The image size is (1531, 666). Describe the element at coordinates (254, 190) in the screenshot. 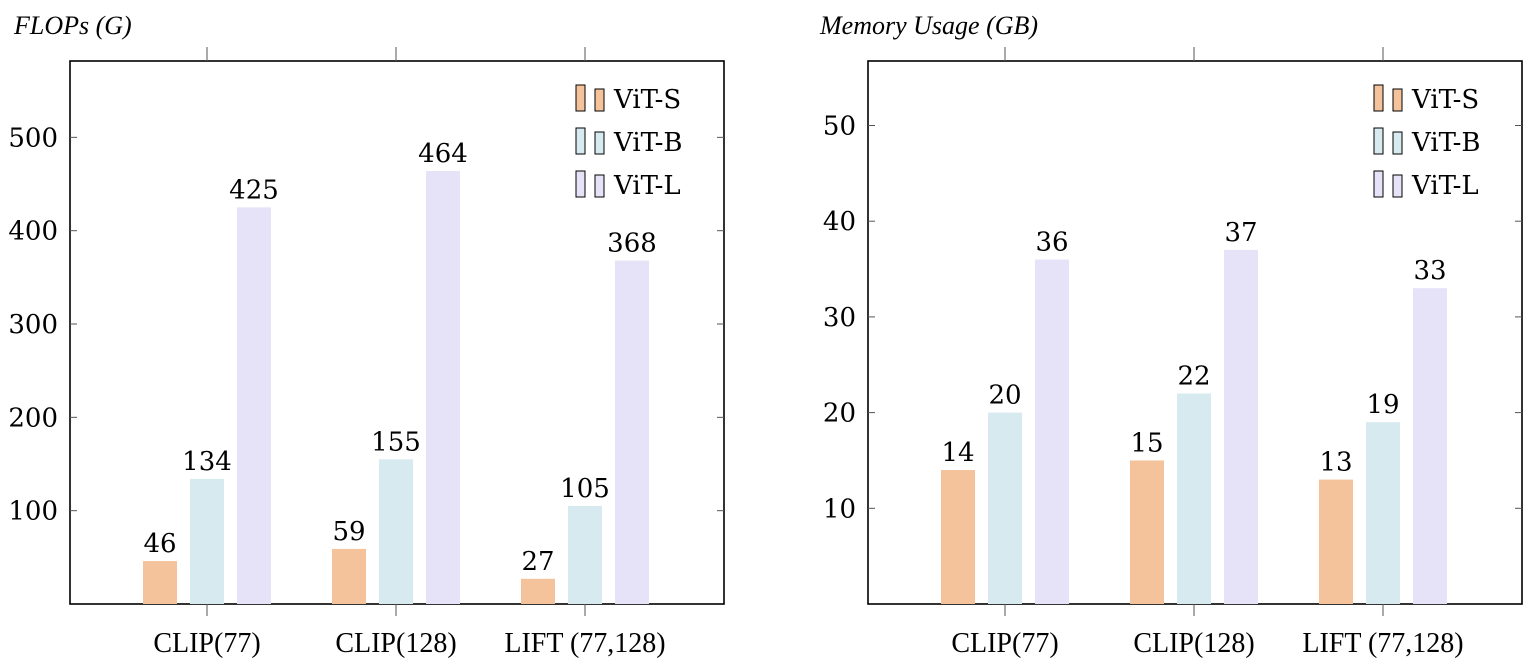

I see `data-label: 425` at that location.